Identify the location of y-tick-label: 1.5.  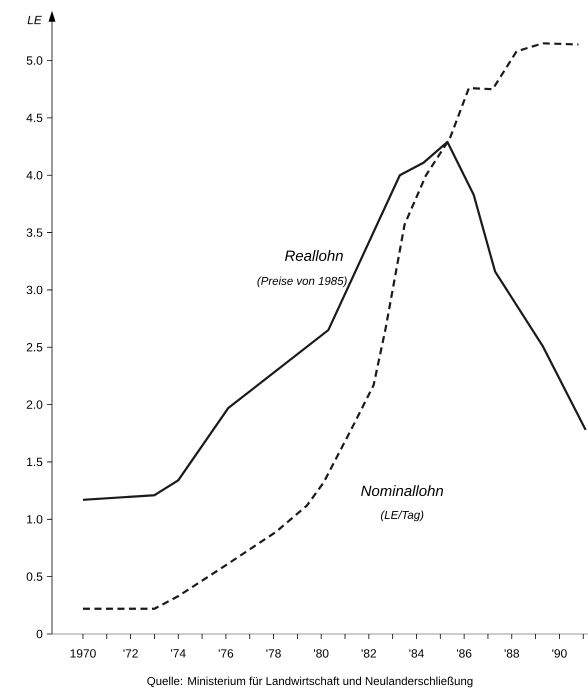
(34, 462).